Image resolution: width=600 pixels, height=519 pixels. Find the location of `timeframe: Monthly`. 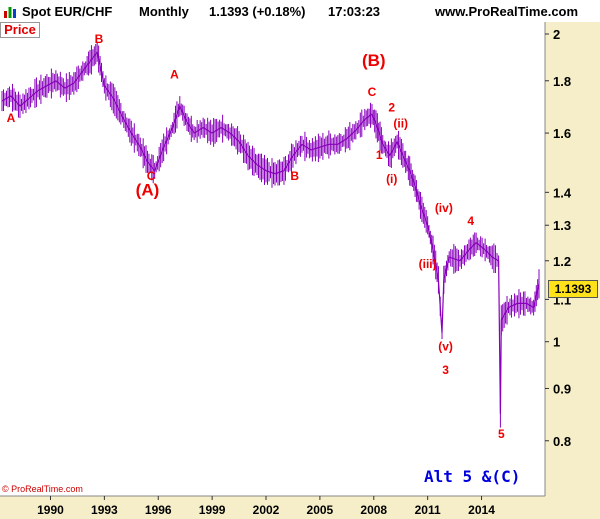

timeframe: Monthly is located at coordinates (164, 11).